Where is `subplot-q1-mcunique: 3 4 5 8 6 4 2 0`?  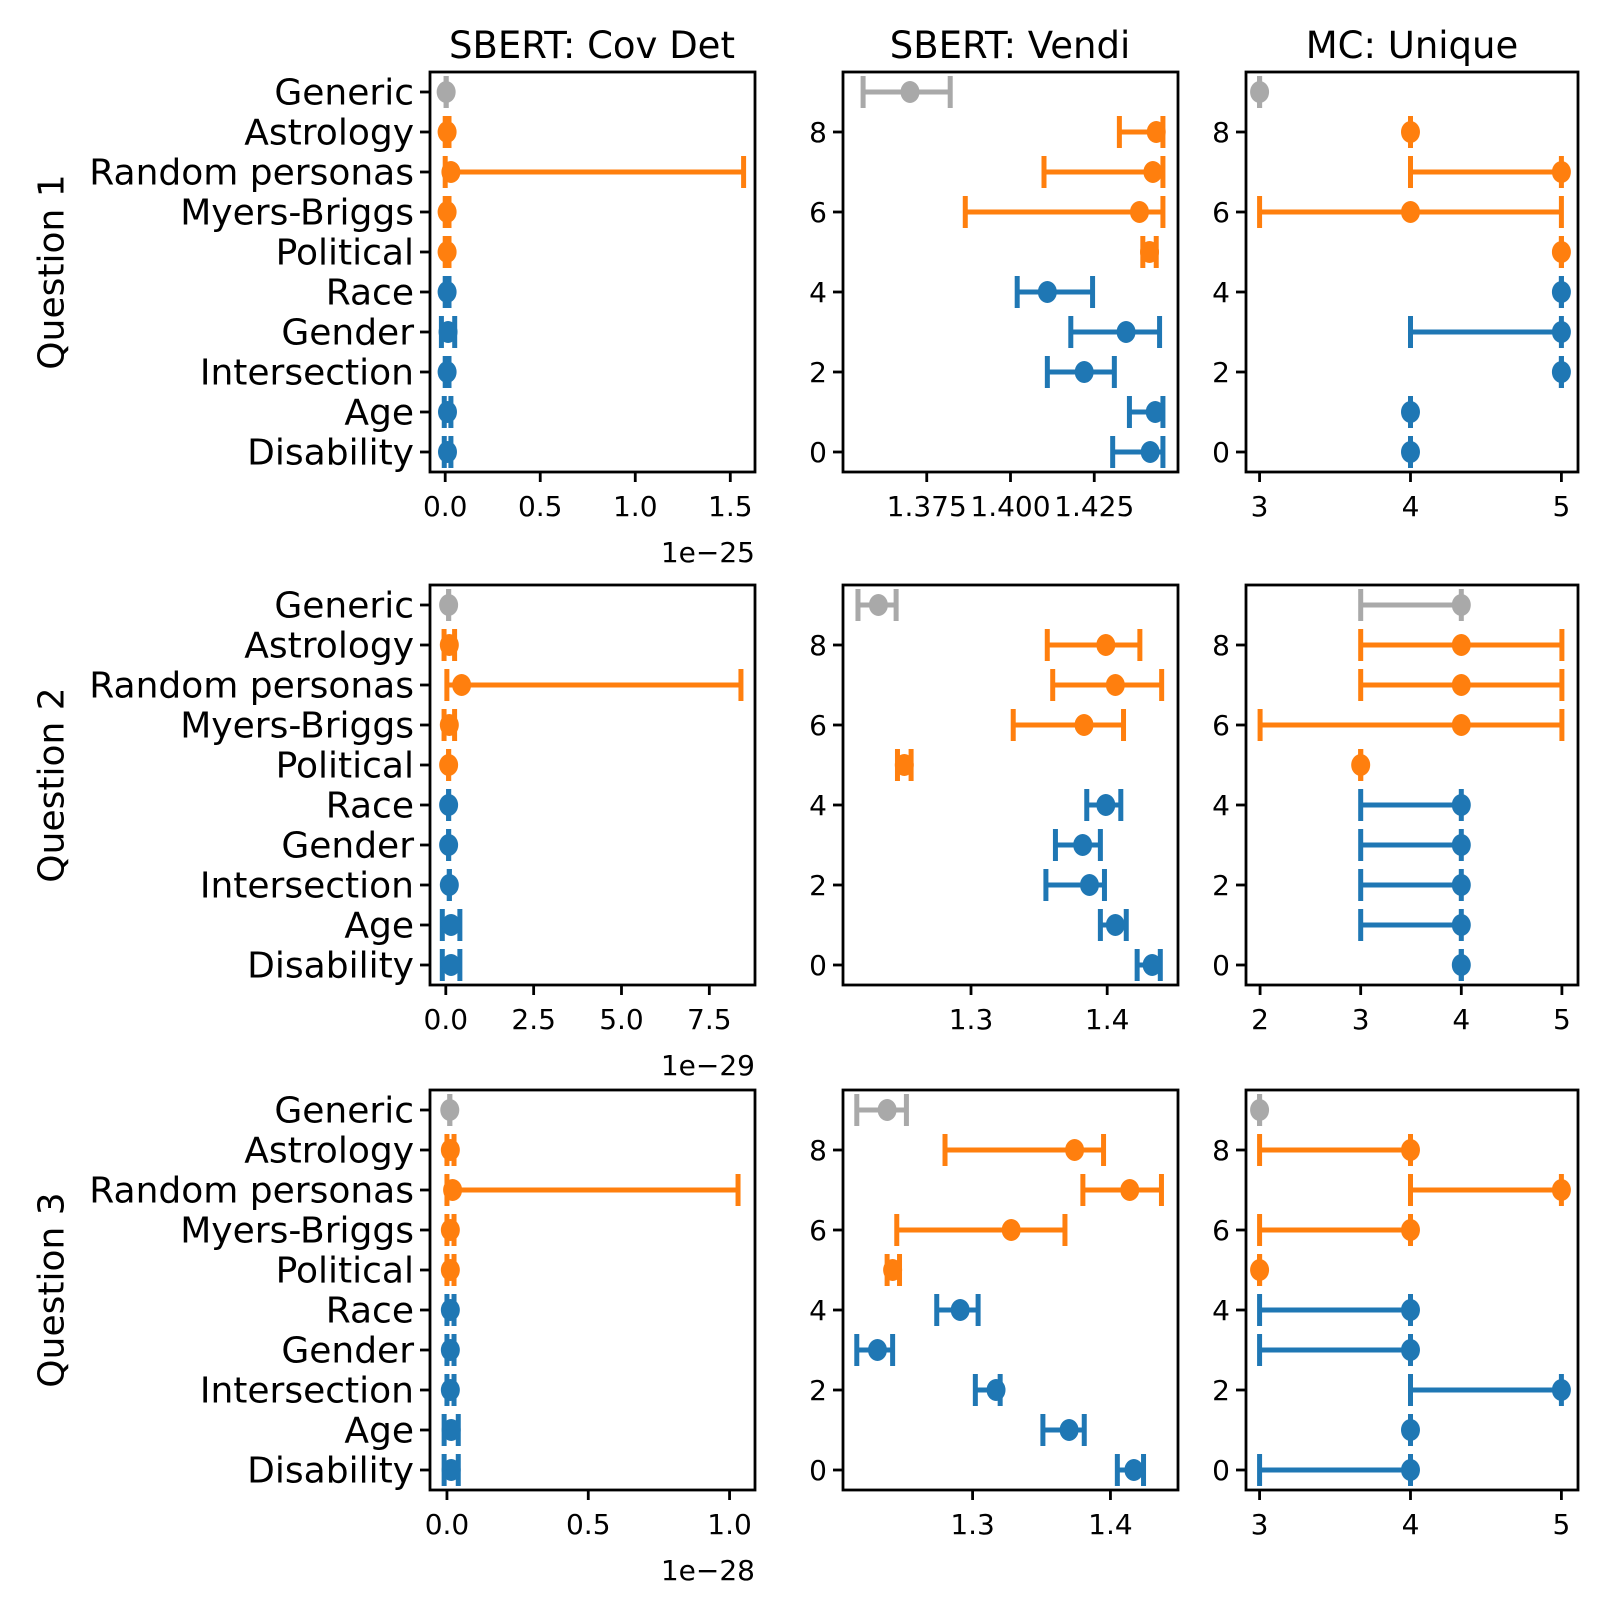
subplot-q1-mcunique: 3 4 5 8 6 4 2 0 is located at coordinates (1396, 296).